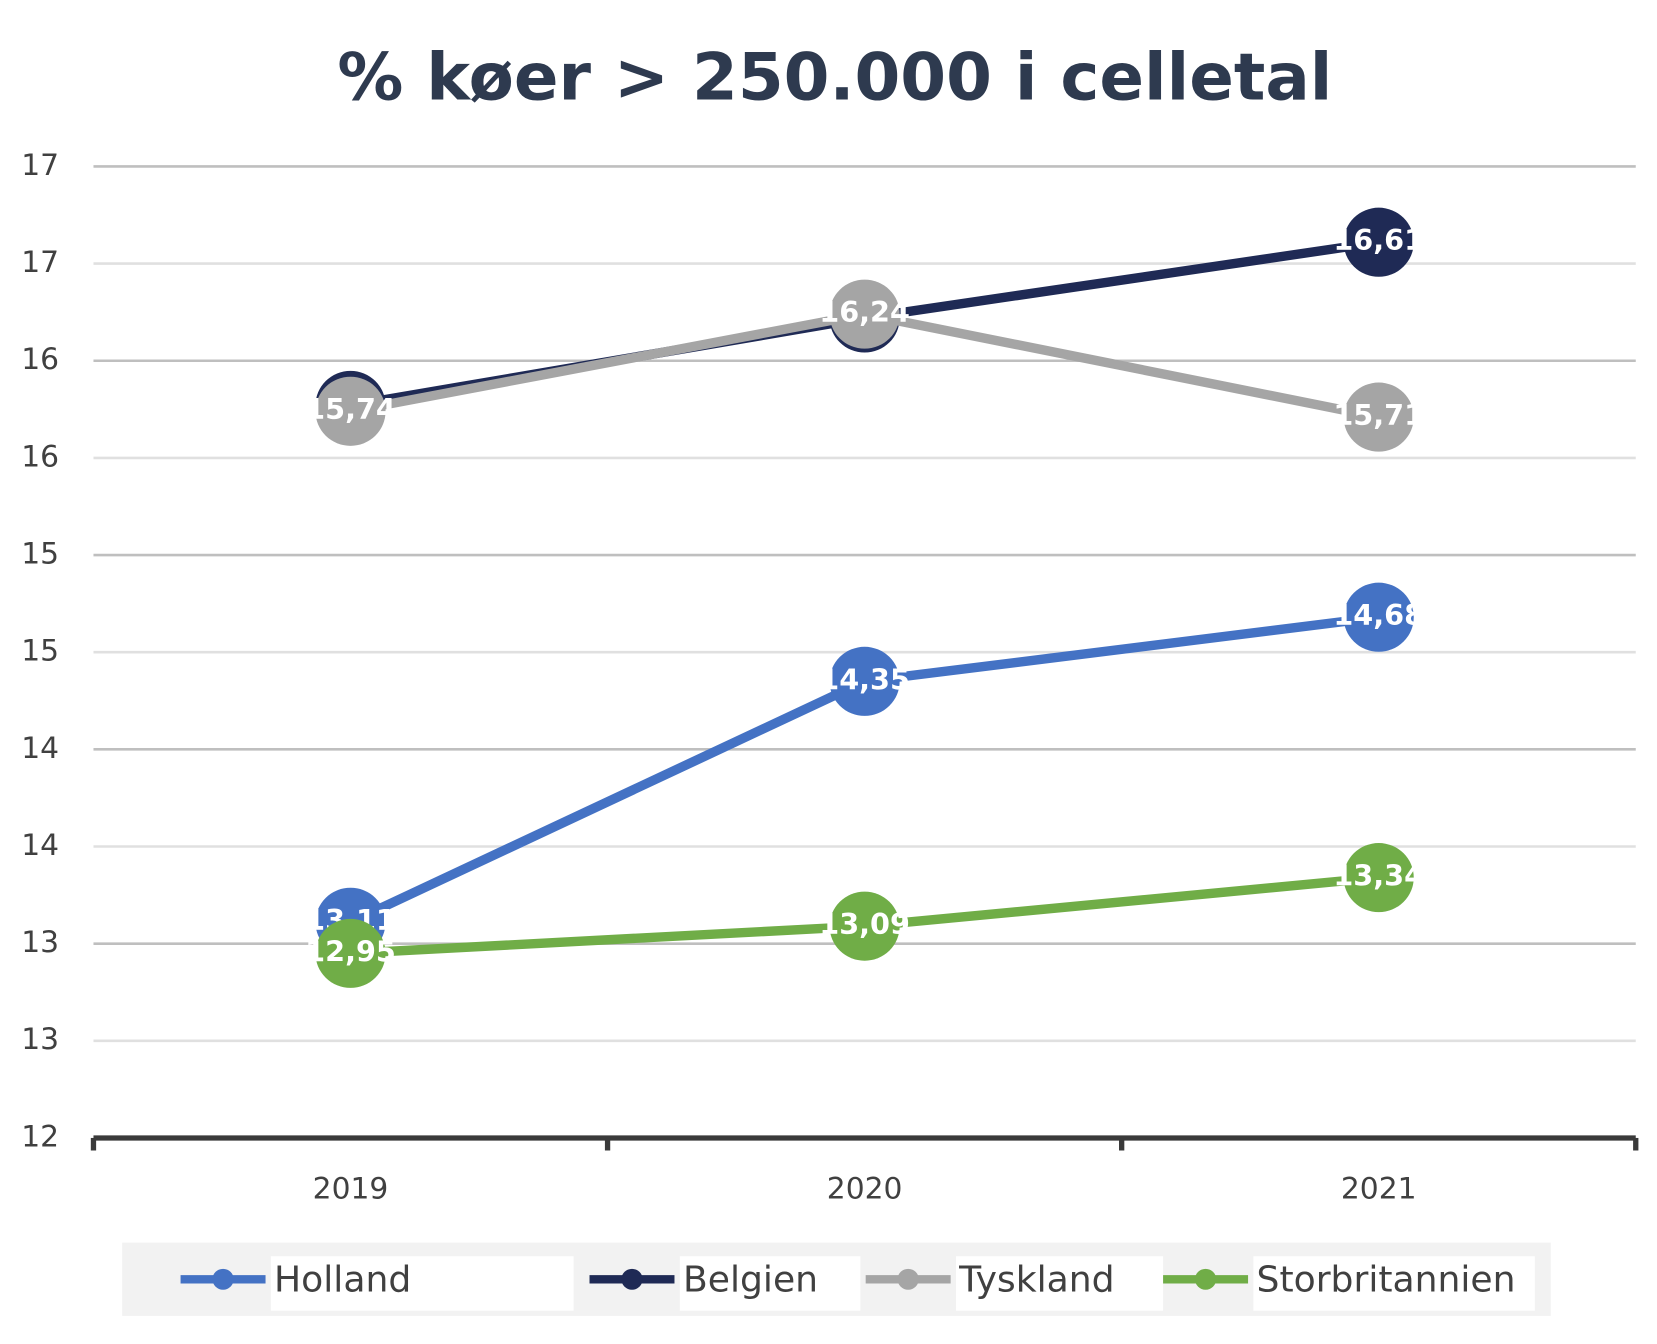 Image resolution: width=1657 pixels, height=1344 pixels. I want to click on data-label: 12,95, so click(350, 951).